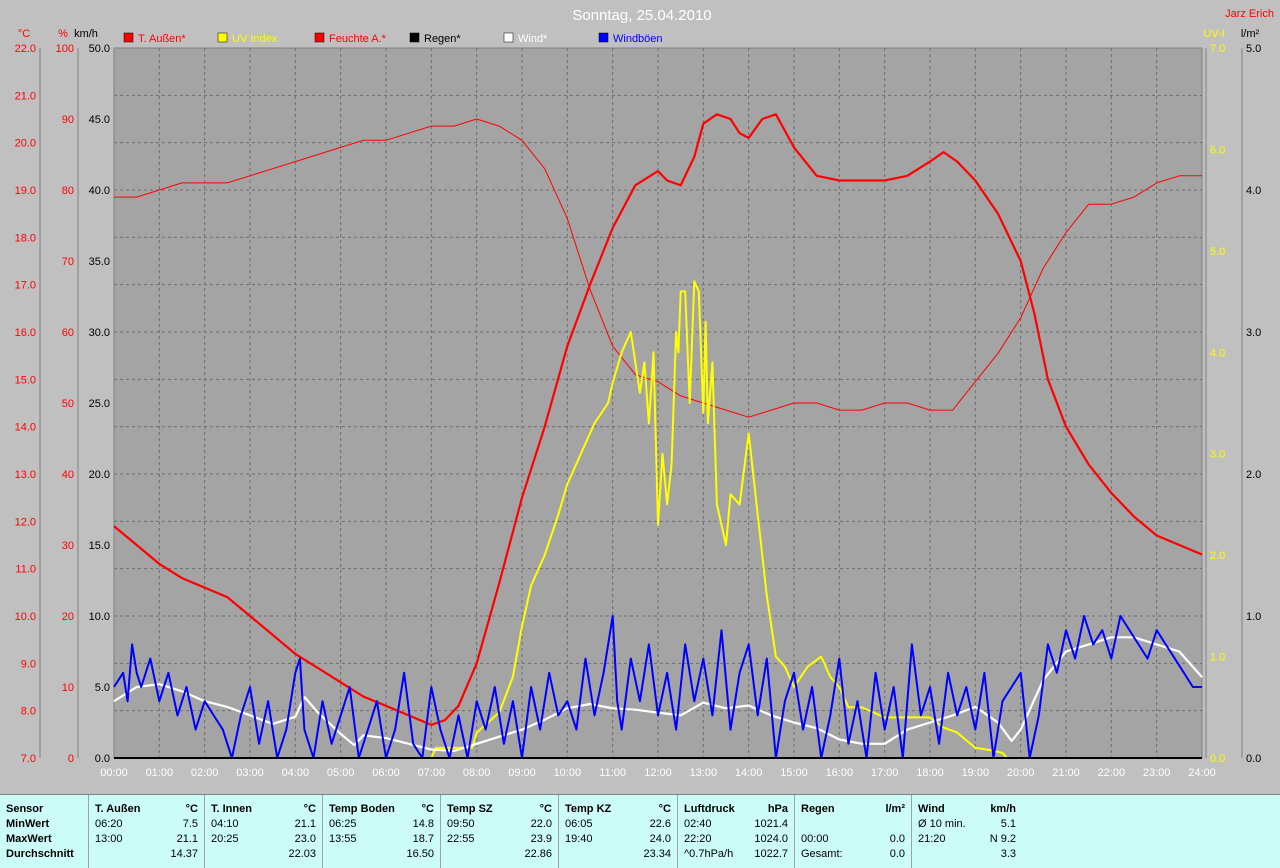 The width and height of the screenshot is (1280, 868). I want to click on column-unit: km/h, so click(1003, 809).